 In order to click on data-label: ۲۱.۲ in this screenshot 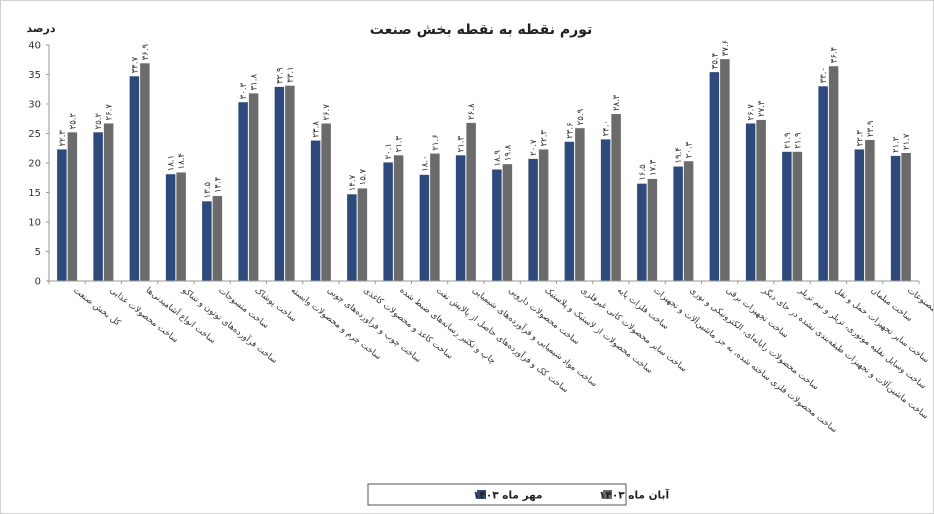, I will do `click(897, 144)`.